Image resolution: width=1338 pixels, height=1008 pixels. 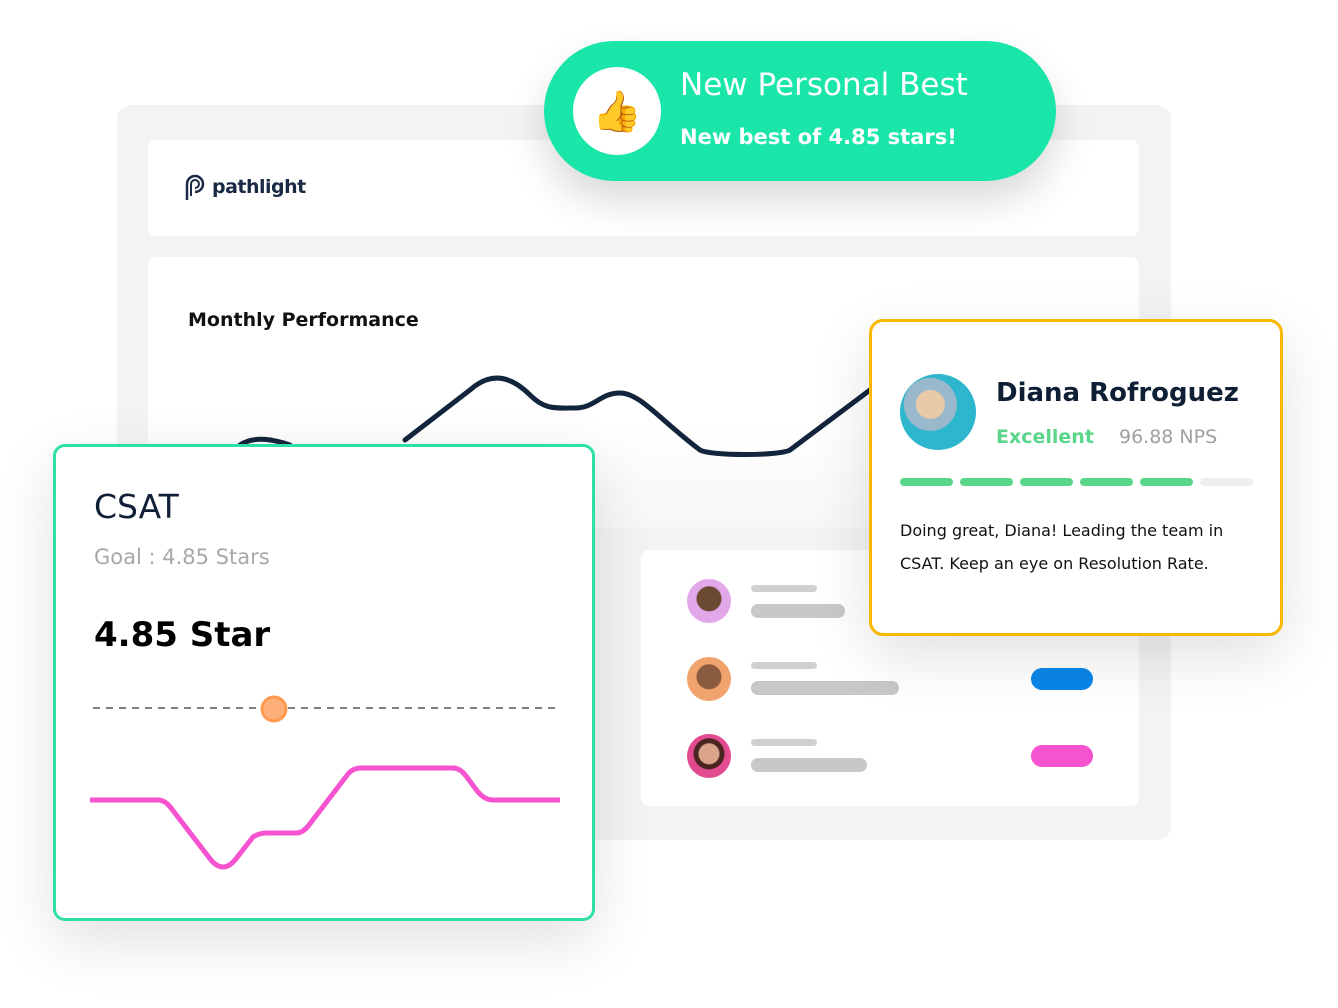 I want to click on monthly-performance-title: Monthly Performance, so click(x=303, y=320).